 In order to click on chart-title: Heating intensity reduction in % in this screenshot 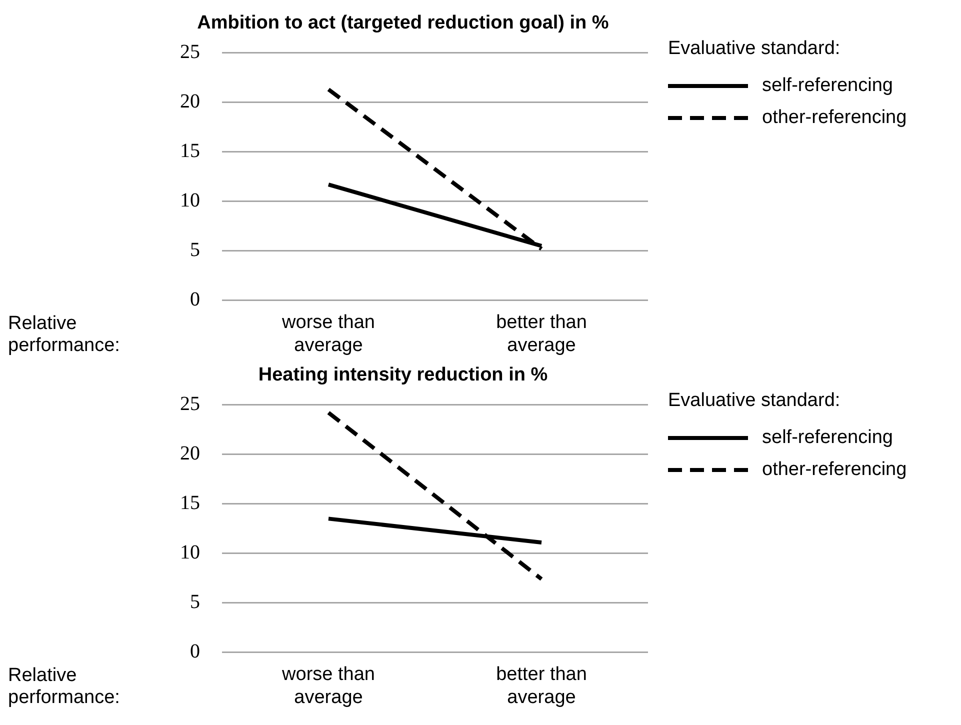, I will do `click(403, 375)`.